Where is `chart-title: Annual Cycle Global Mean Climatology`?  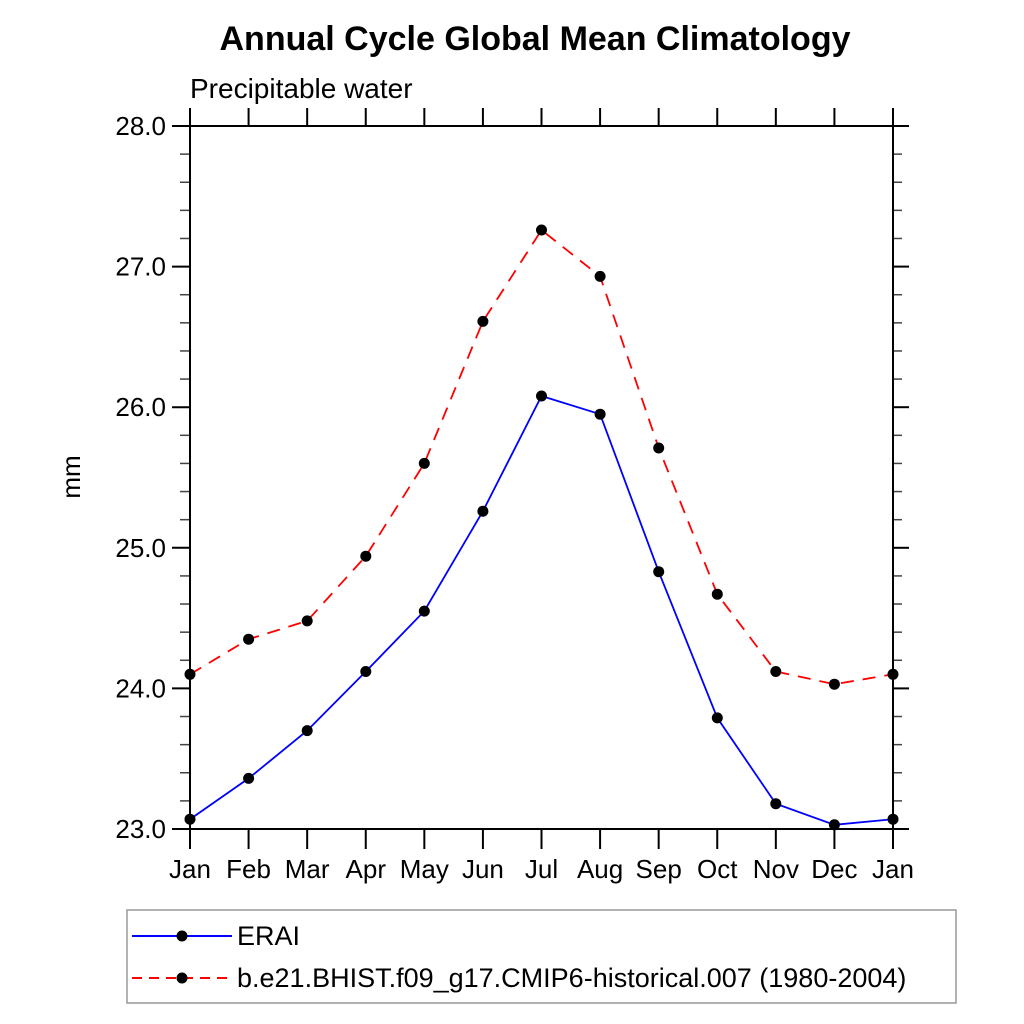
chart-title: Annual Cycle Global Mean Climatology is located at coordinates (535, 39).